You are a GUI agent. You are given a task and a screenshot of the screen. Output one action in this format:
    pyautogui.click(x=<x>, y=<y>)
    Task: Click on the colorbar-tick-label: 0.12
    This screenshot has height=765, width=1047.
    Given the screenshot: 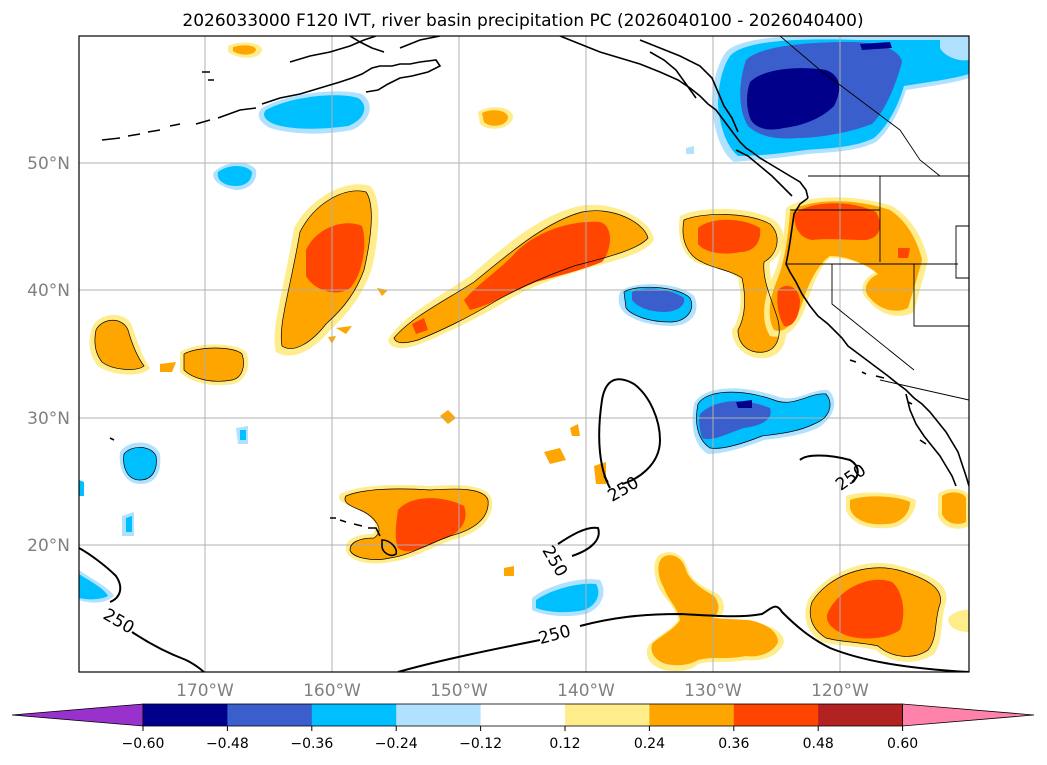 What is the action you would take?
    pyautogui.click(x=564, y=744)
    